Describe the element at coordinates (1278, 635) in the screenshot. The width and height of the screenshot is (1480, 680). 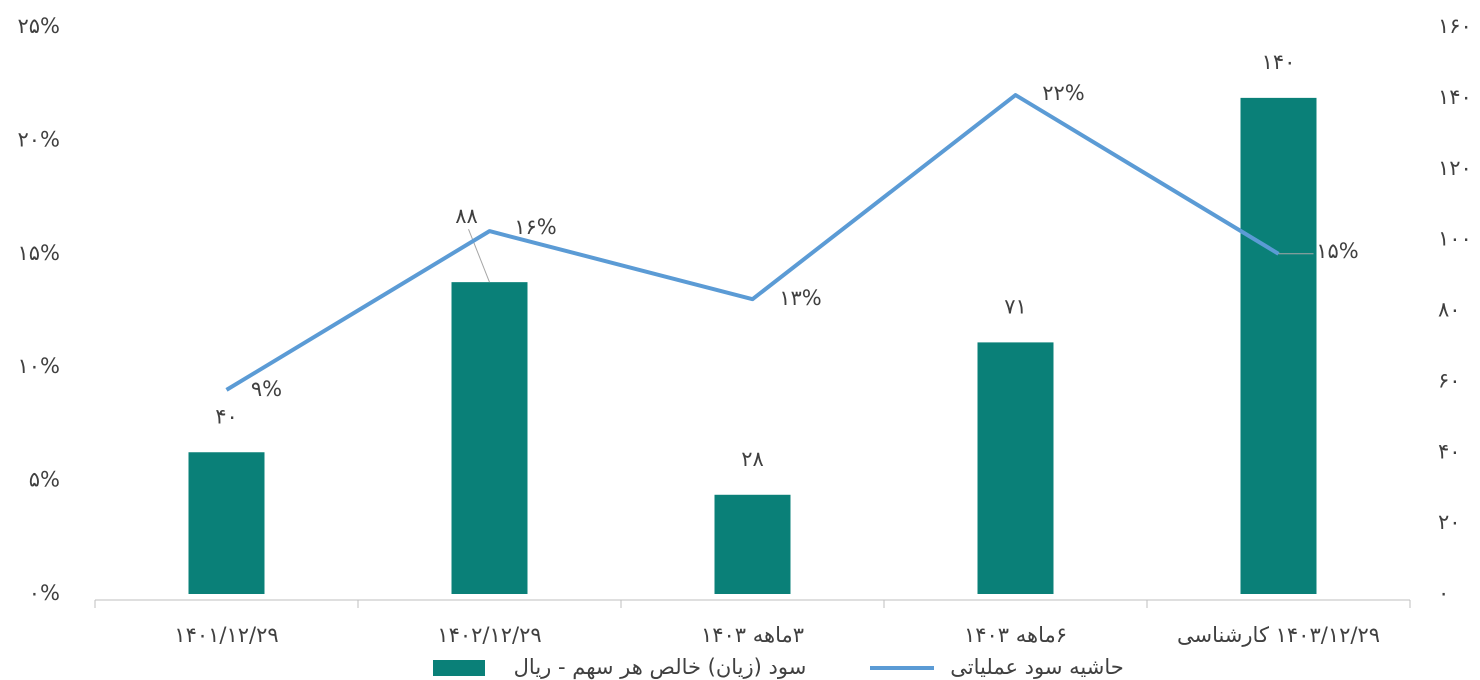
I see `x-tick-label: ۱۴۰۳/۱۲/۲۹ کارشناسی` at that location.